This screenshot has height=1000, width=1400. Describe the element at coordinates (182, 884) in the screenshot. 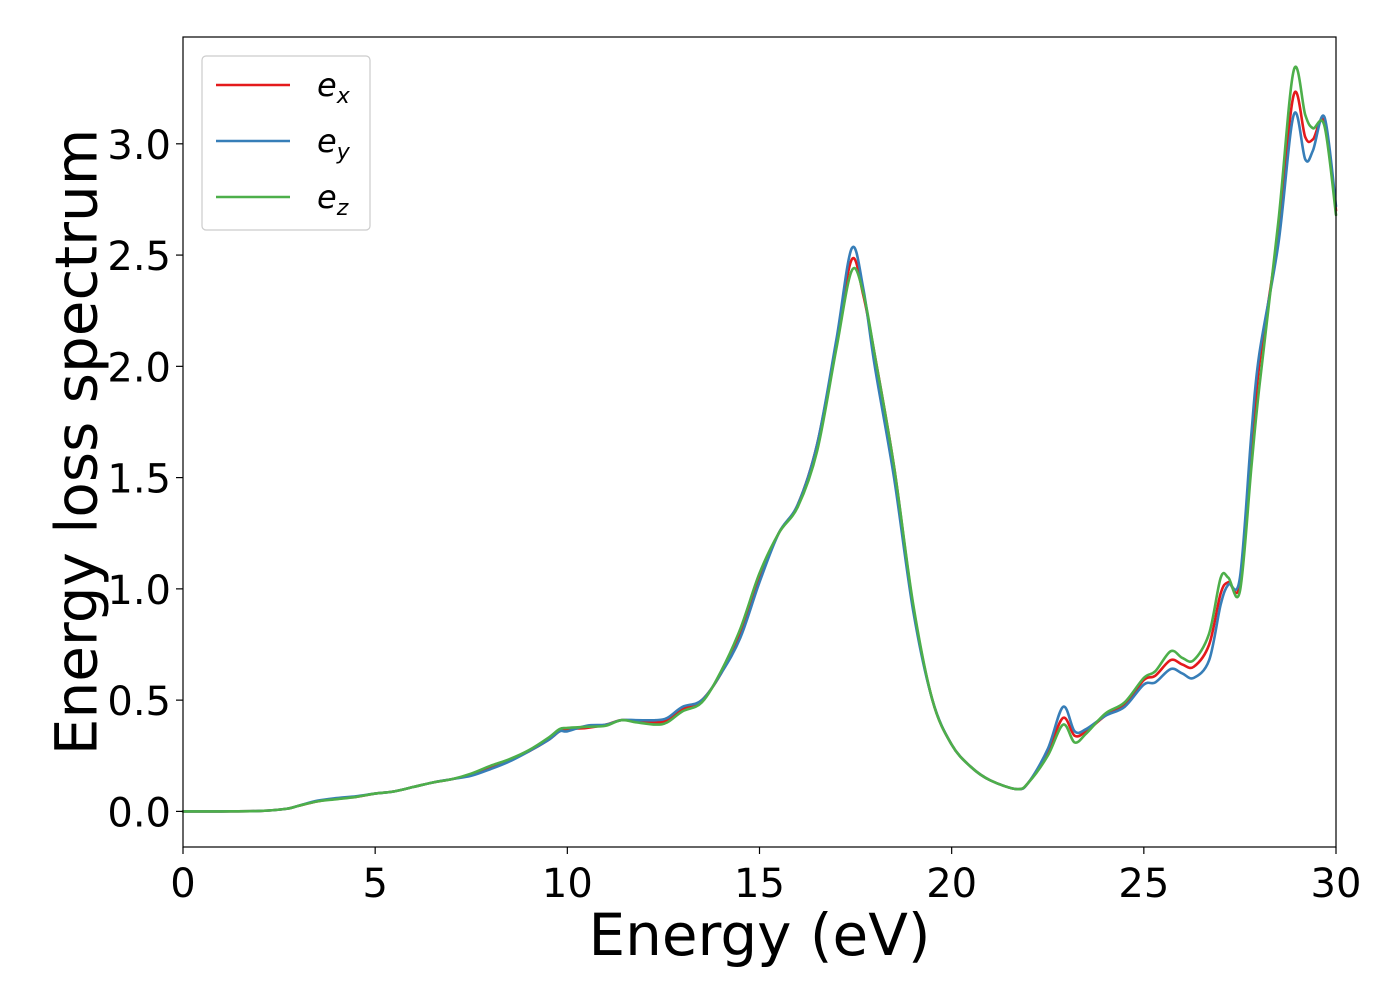

I see `x-tick-label: 0` at that location.